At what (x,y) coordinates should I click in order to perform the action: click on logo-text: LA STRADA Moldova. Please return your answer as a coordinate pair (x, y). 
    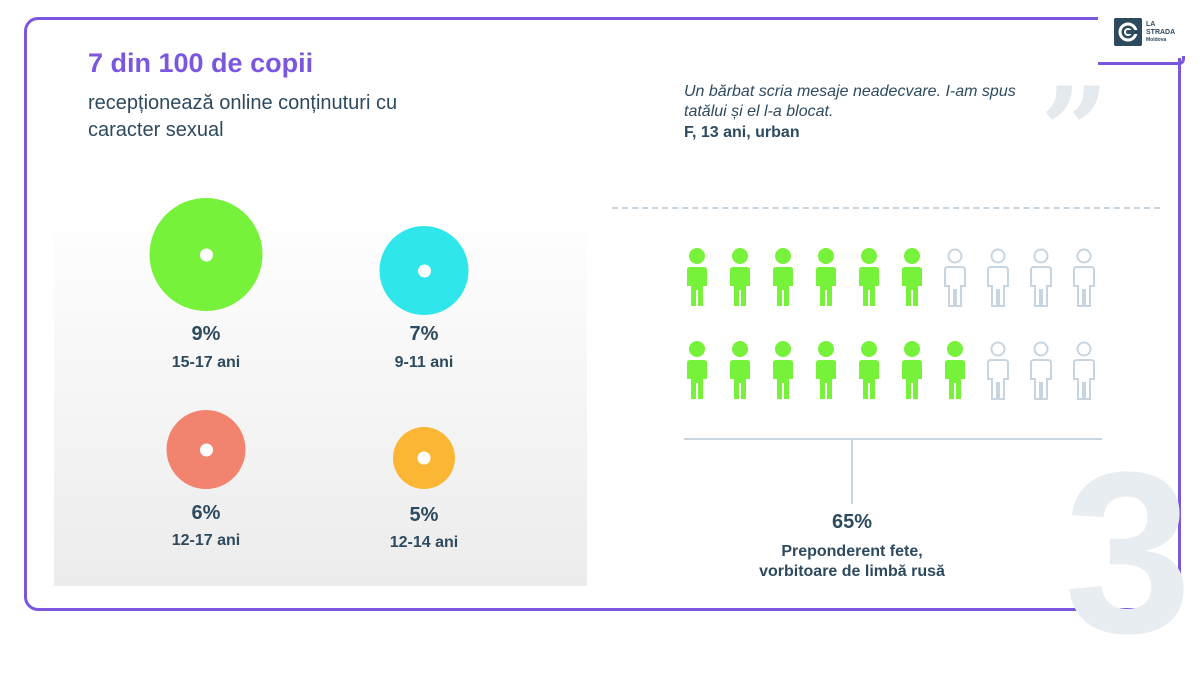
    Looking at the image, I should click on (1160, 32).